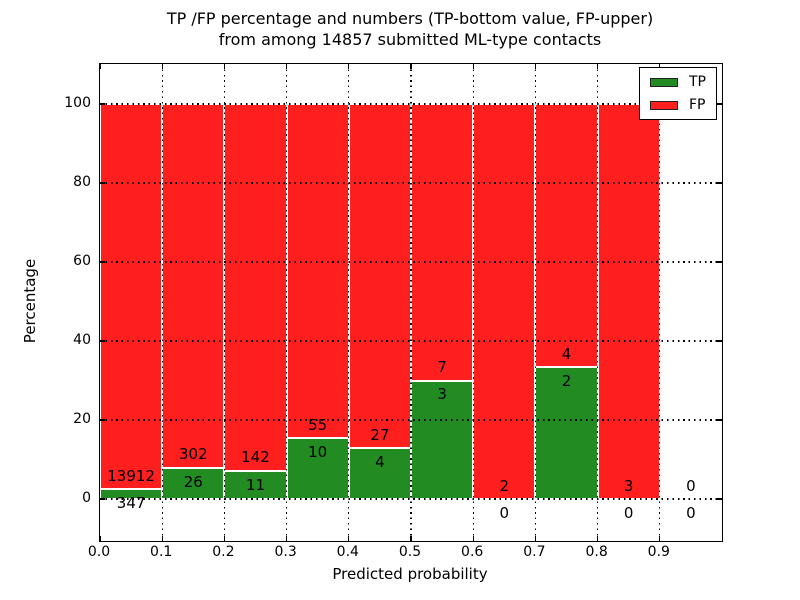 This screenshot has height=600, width=800. What do you see at coordinates (285, 552) in the screenshot?
I see `x-tick-label: 0.3` at bounding box center [285, 552].